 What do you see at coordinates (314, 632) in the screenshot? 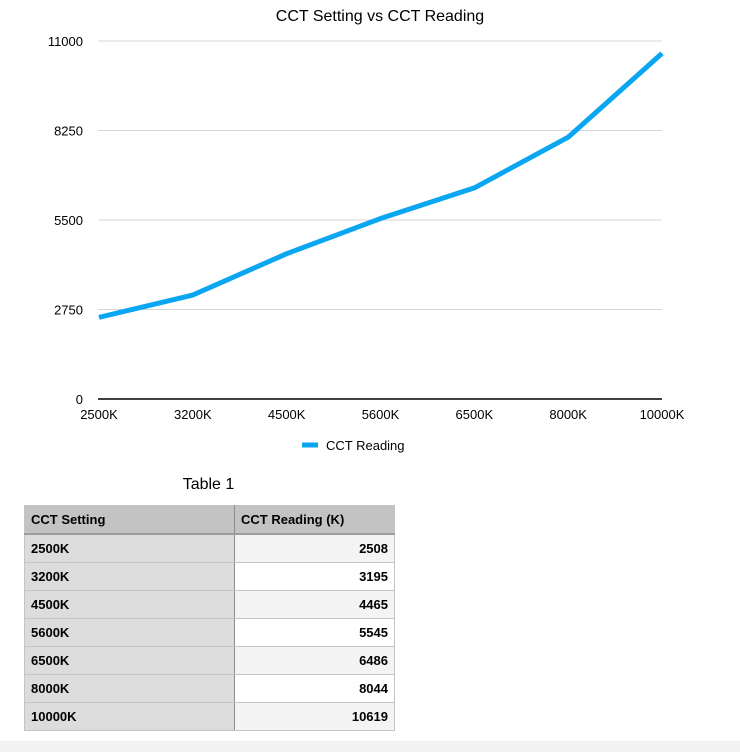
I see `cell-cct-reading: 5545` at bounding box center [314, 632].